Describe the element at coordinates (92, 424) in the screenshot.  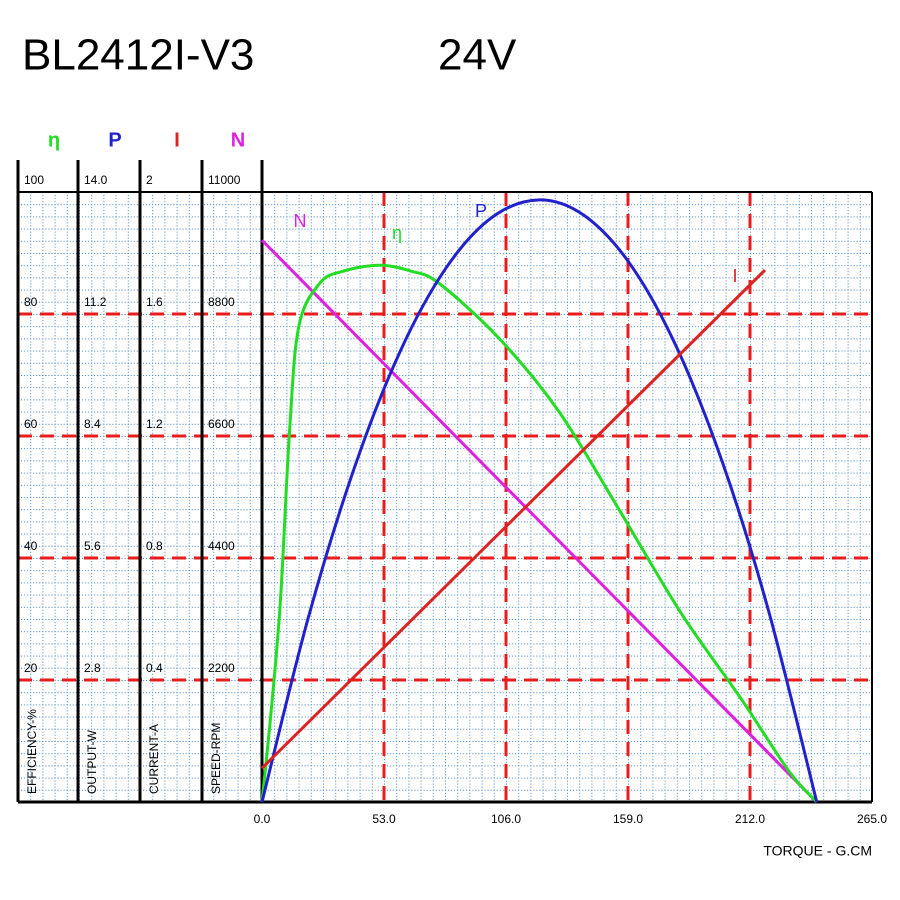
I see `y-tick-label: 8.4` at that location.